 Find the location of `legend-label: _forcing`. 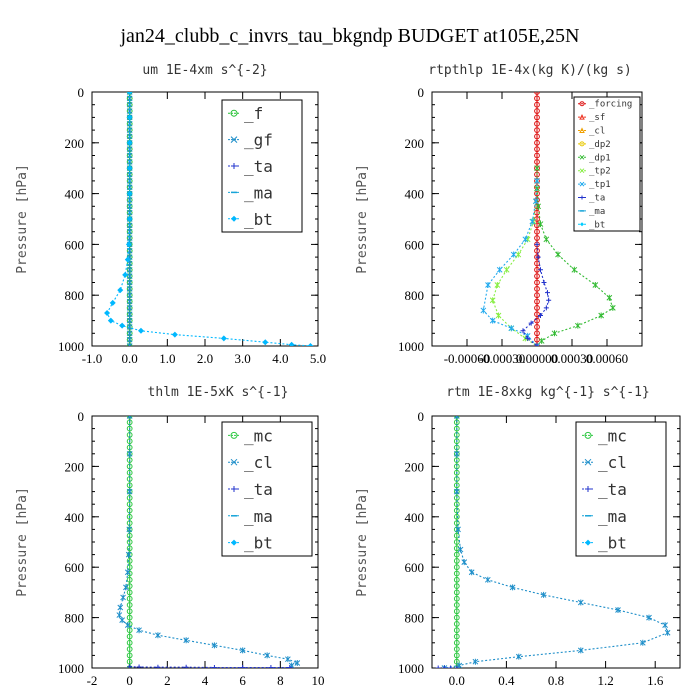

legend-label: _forcing is located at coordinates (610, 105).